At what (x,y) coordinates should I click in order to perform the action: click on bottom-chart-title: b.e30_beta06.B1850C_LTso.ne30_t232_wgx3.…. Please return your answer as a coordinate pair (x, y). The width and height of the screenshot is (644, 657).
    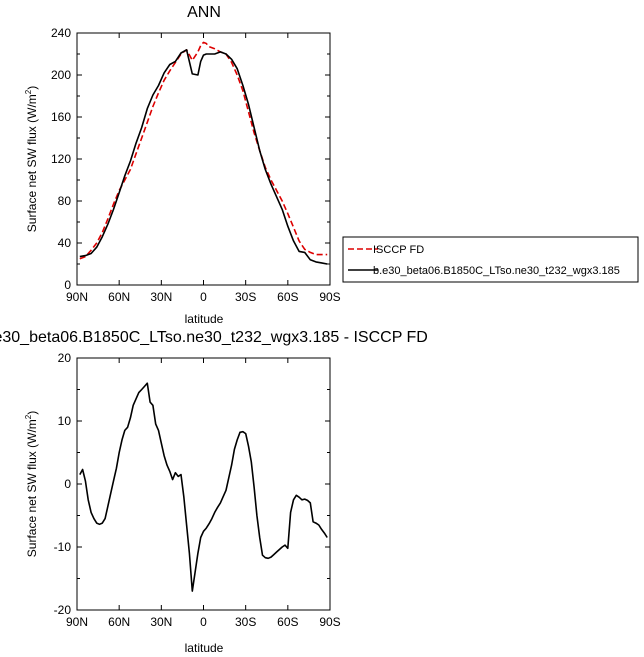
    Looking at the image, I should click on (214, 337).